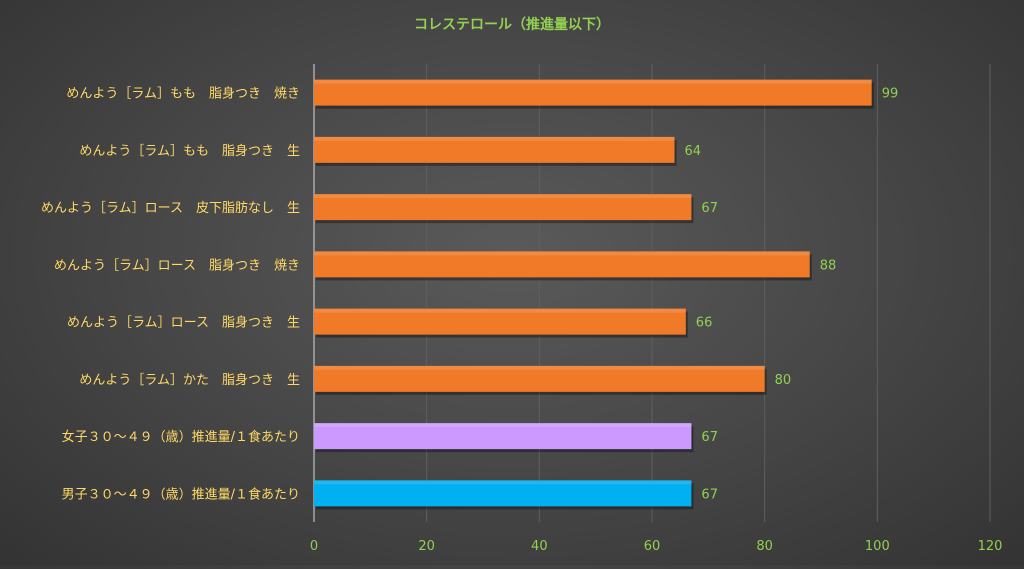 This screenshot has height=569, width=1024. I want to click on category-label: 女子３０～４９（歳）推進量/１食あたり, so click(181, 437).